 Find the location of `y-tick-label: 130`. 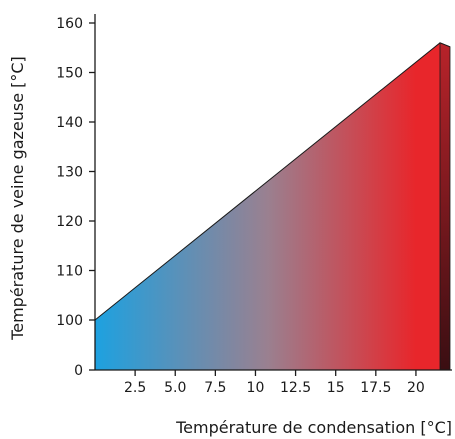

y-tick-label: 130 is located at coordinates (69, 173).